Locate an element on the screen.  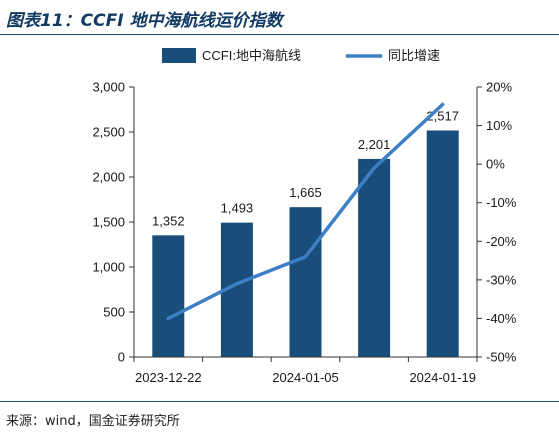
y-right-tick-label: 10% is located at coordinates (499, 125).